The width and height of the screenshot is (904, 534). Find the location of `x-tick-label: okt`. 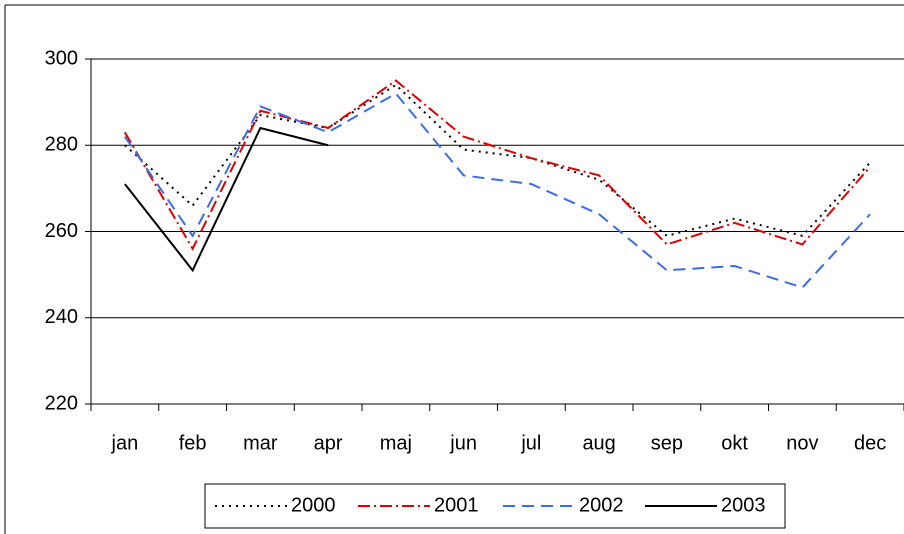

x-tick-label: okt is located at coordinates (734, 443).